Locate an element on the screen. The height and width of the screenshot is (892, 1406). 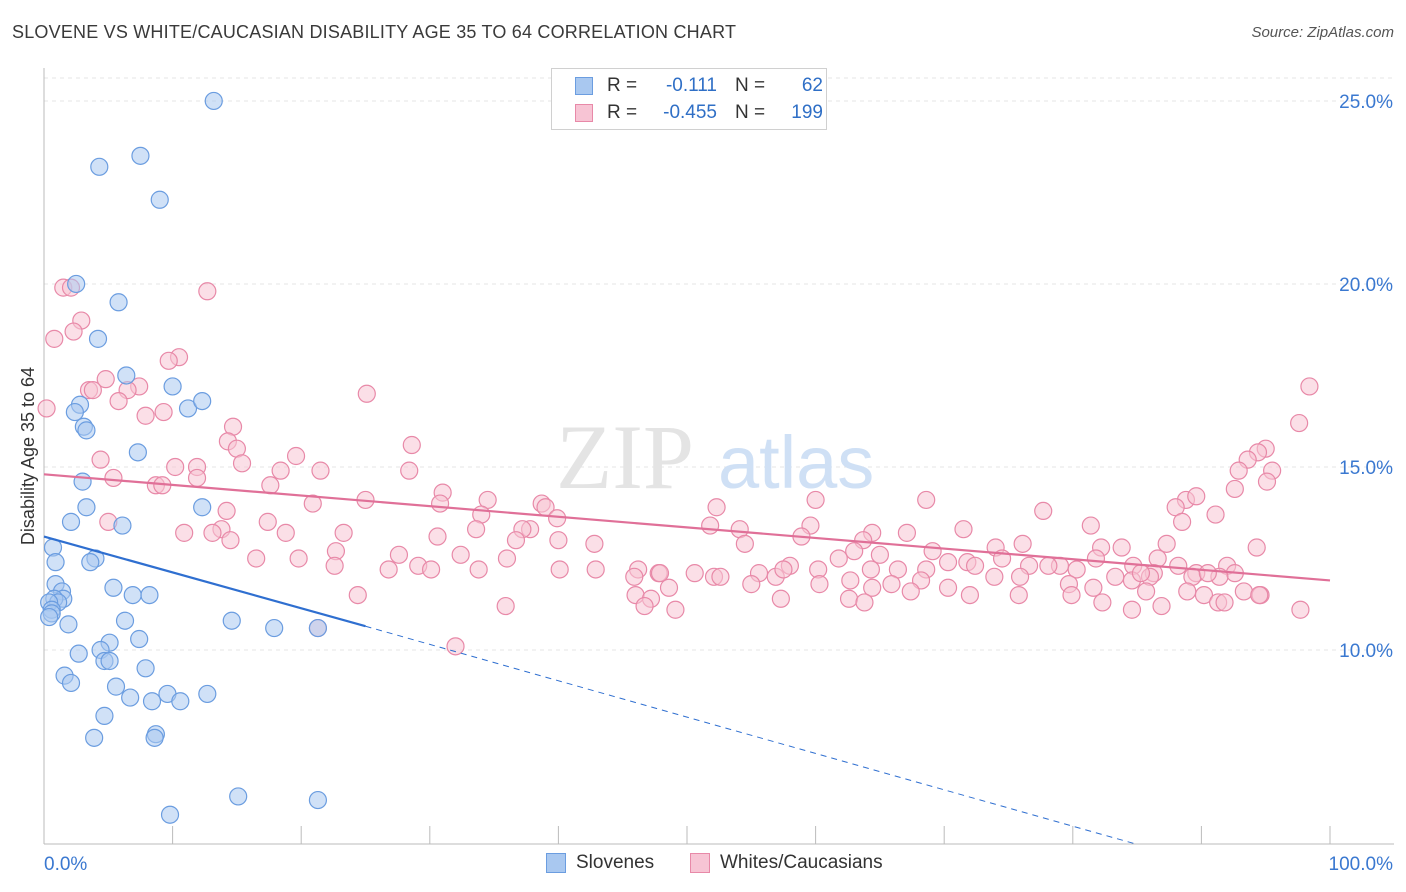
whites-trend-line is located at coordinates (687, 527).